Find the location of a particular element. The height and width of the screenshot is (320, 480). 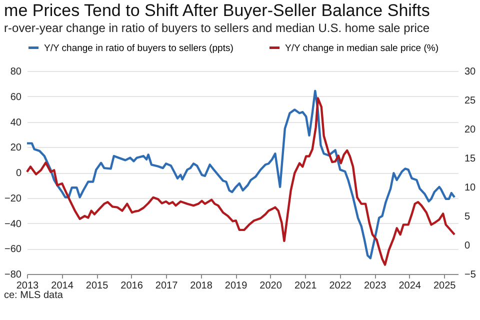

y-tick-label: 60 is located at coordinates (16, 97).